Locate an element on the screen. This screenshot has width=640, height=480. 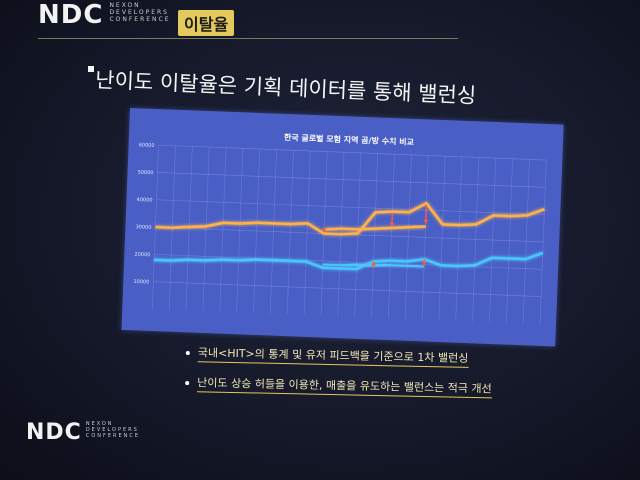
header-divider is located at coordinates (248, 38).